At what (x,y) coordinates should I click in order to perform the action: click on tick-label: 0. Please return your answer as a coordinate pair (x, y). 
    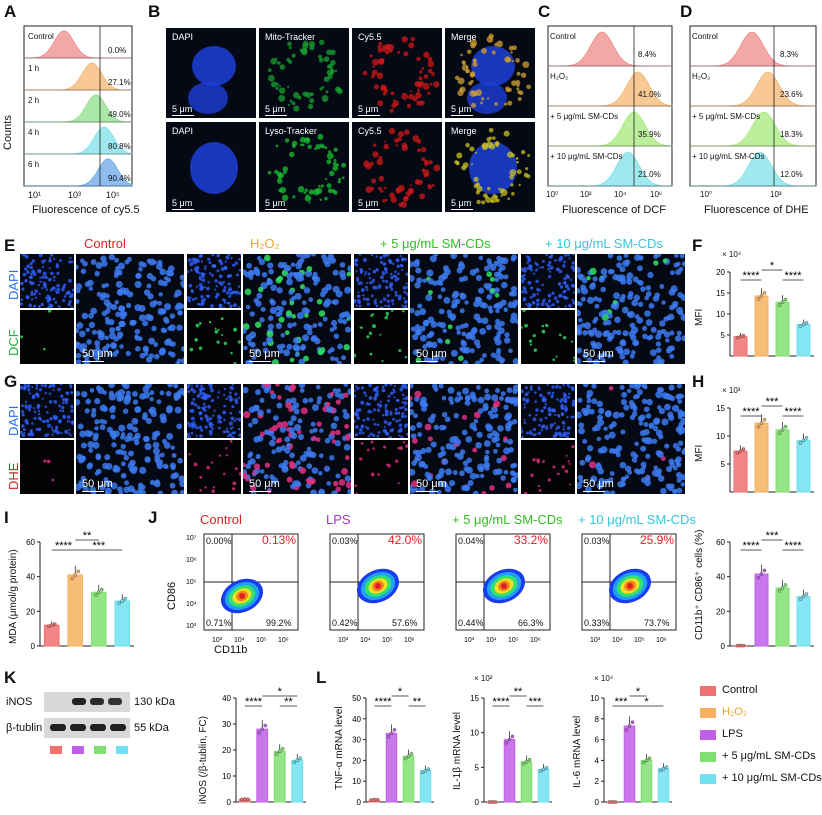
    Looking at the image, I should click on (359, 802).